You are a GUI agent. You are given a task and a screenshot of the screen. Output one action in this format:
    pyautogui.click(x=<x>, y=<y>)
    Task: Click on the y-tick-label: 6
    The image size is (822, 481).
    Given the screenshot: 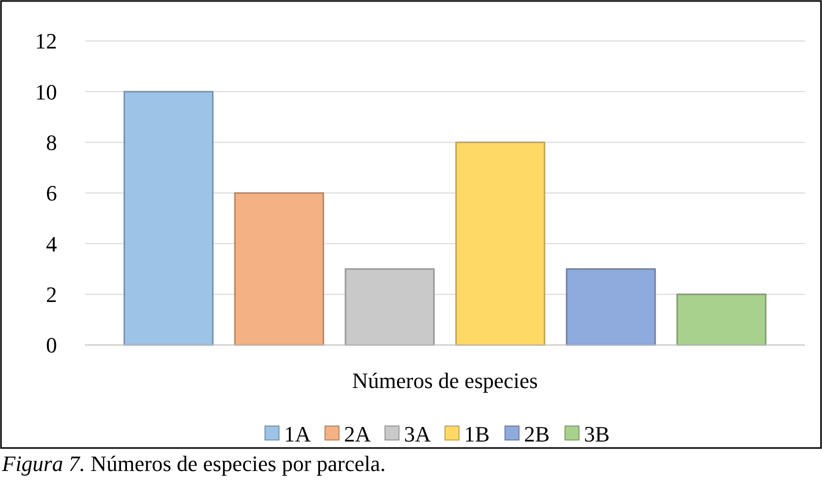 What is the action you would take?
    pyautogui.click(x=51, y=193)
    